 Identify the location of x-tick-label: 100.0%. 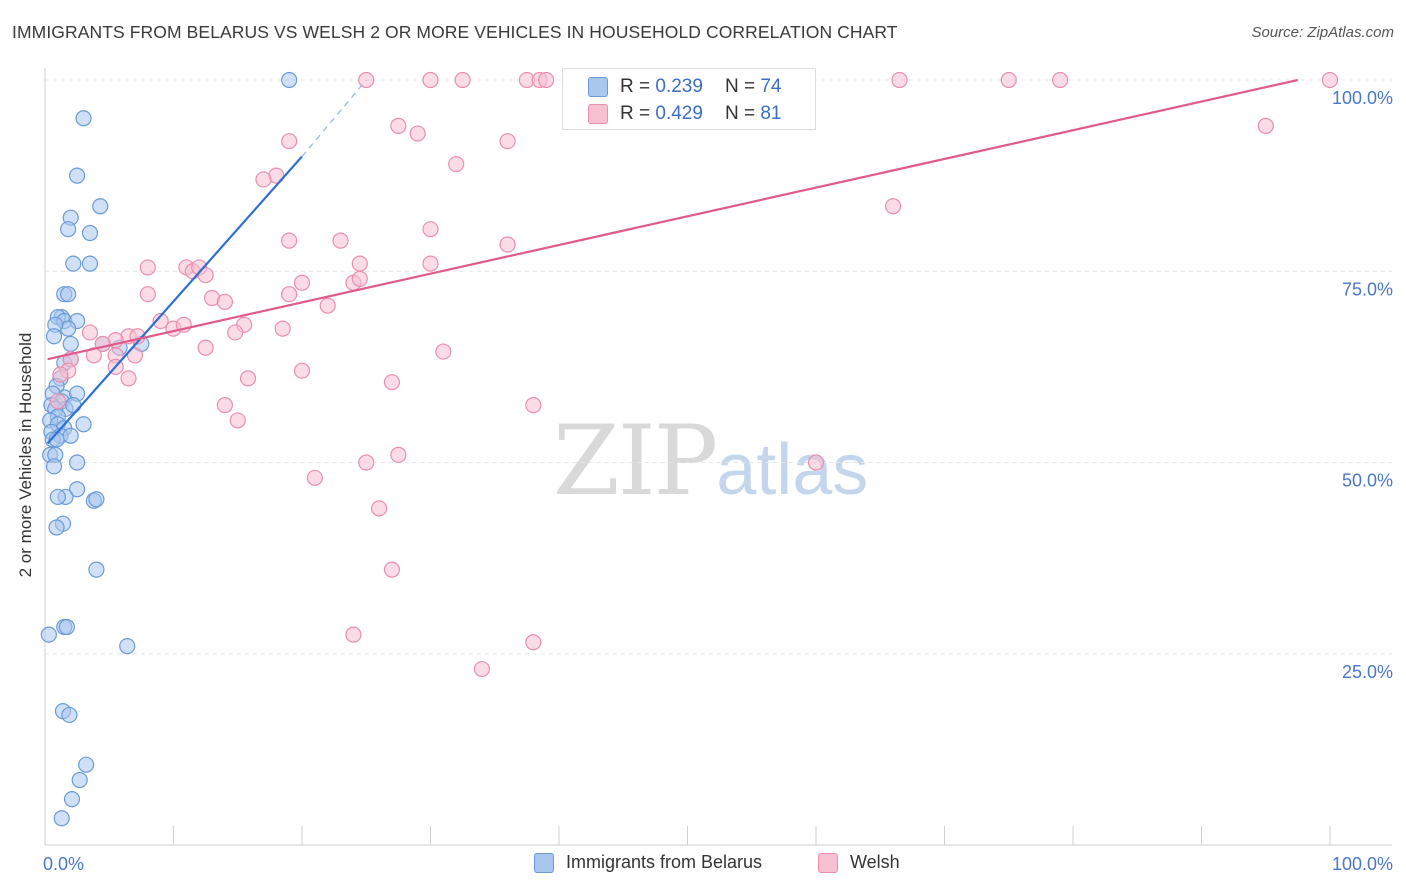
(1362, 864).